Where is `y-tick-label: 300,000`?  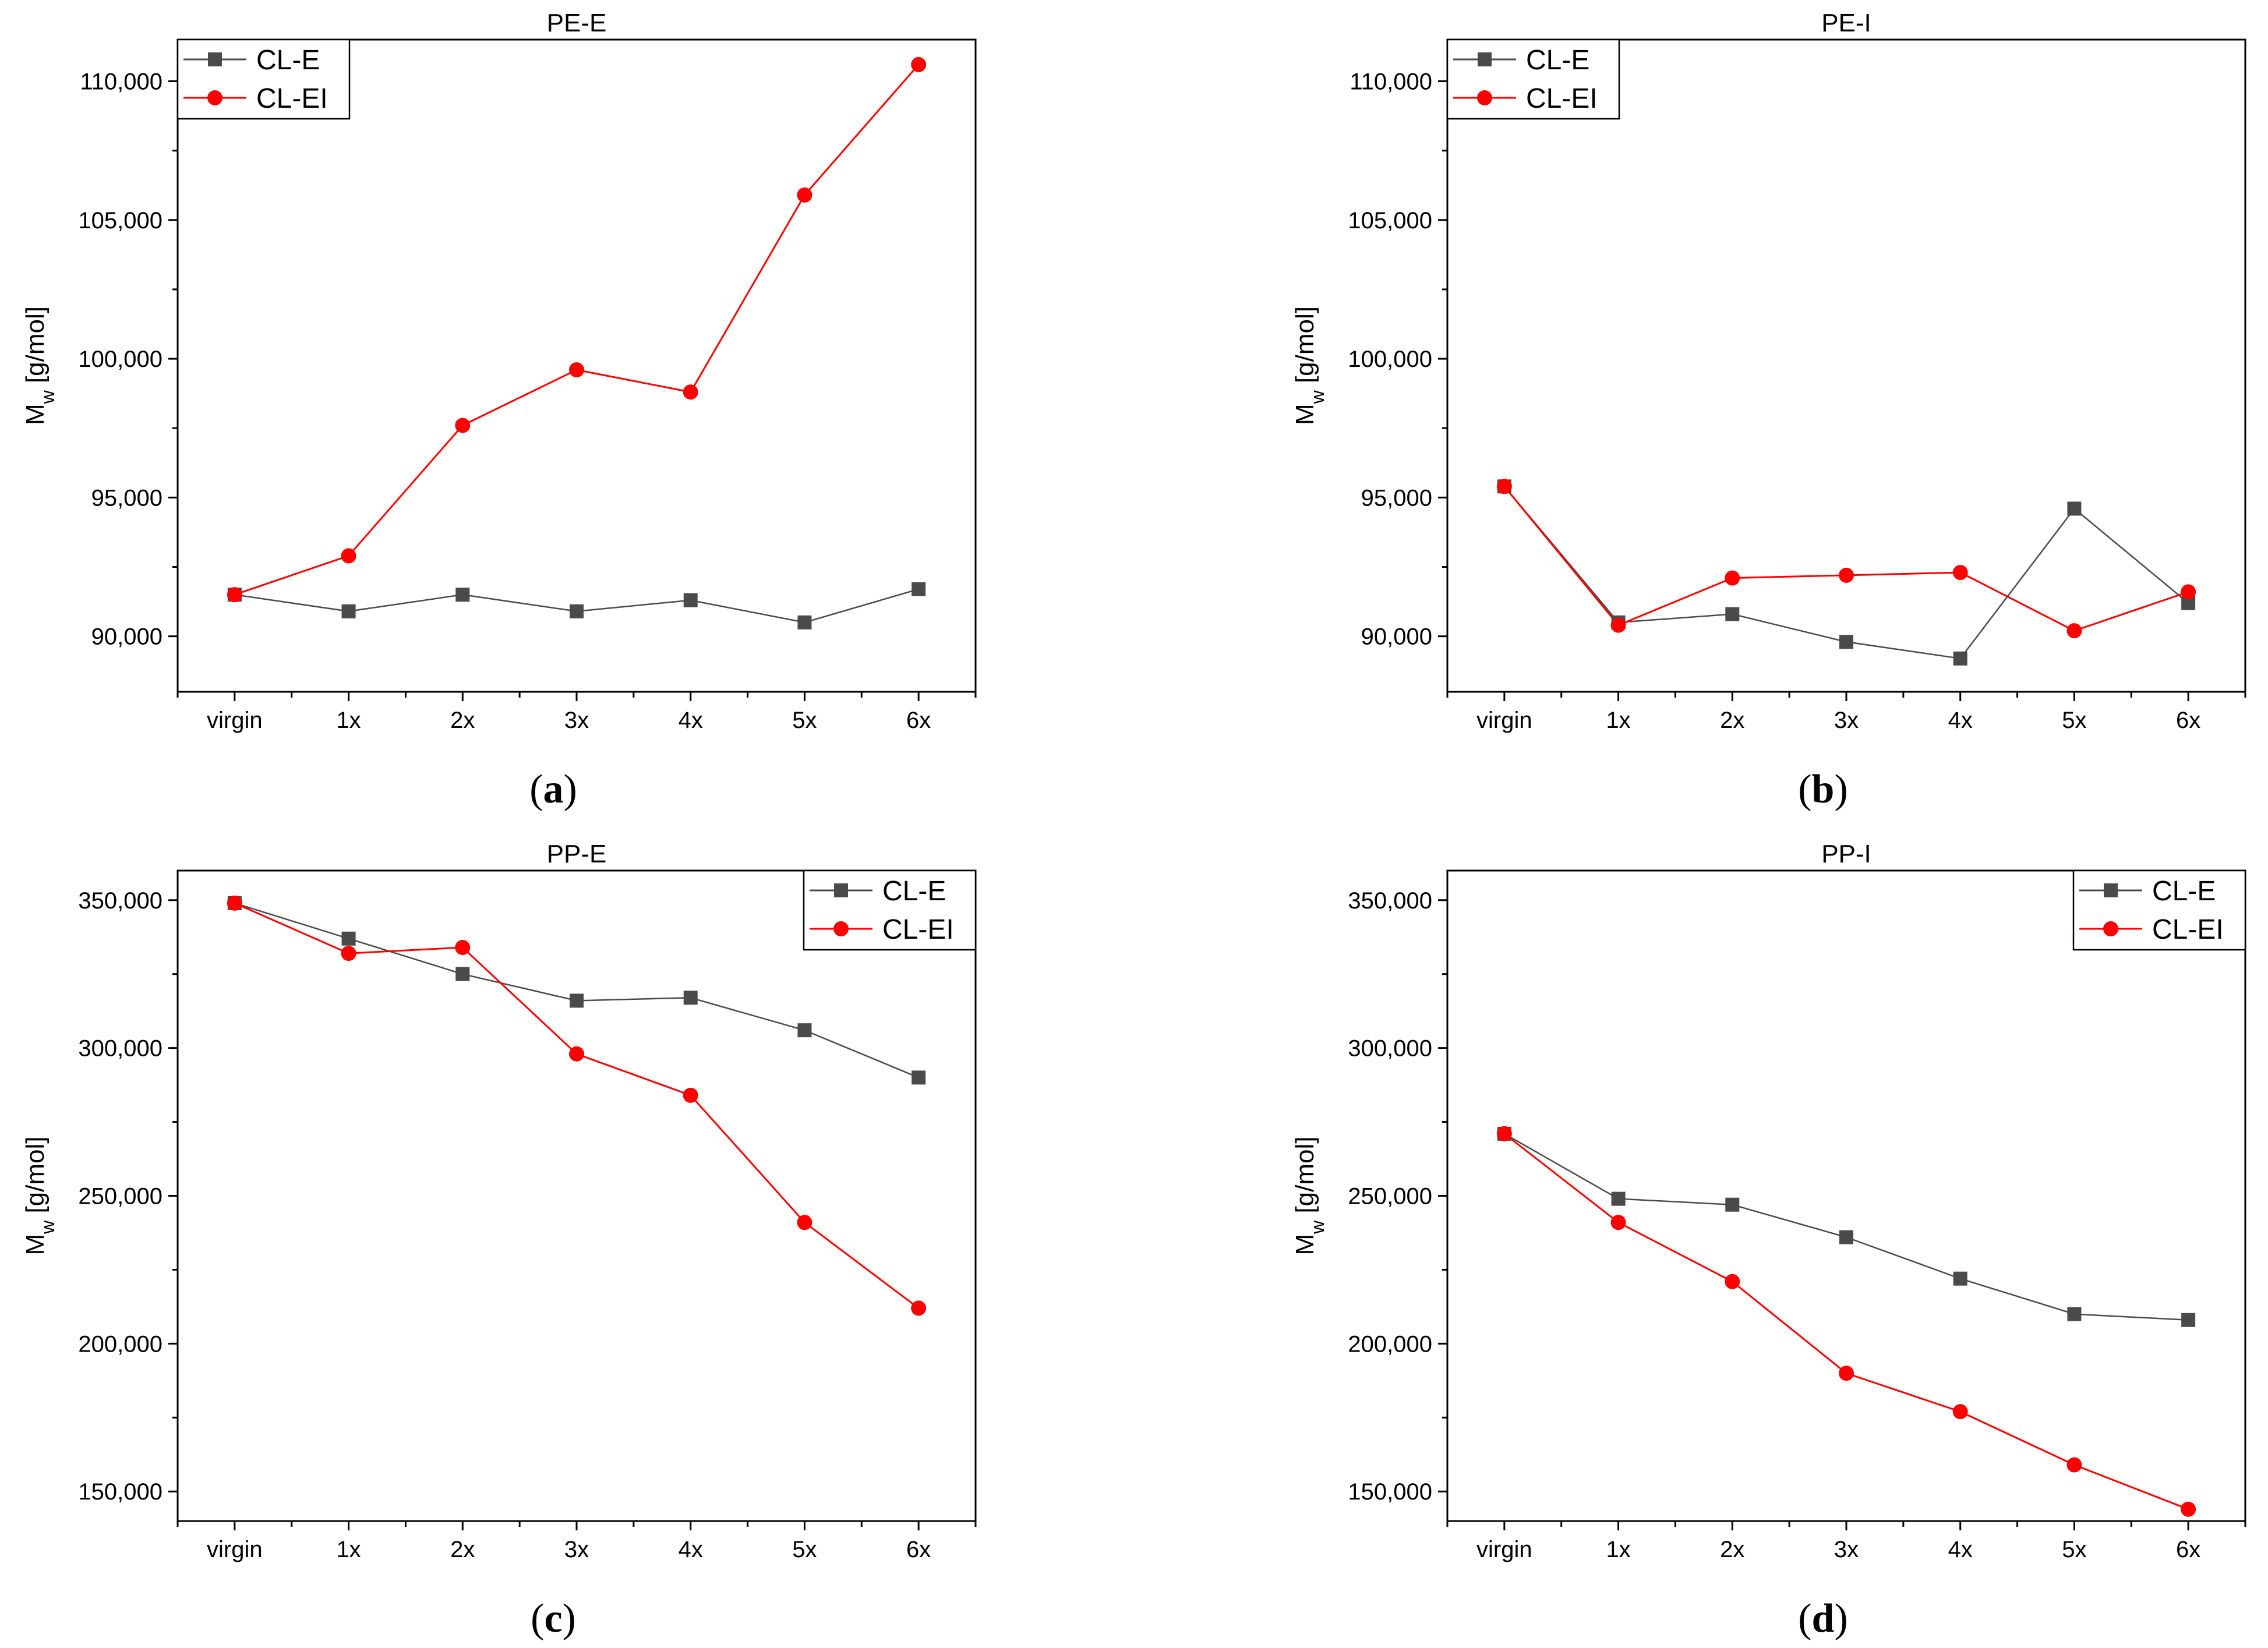 y-tick-label: 300,000 is located at coordinates (1390, 1049).